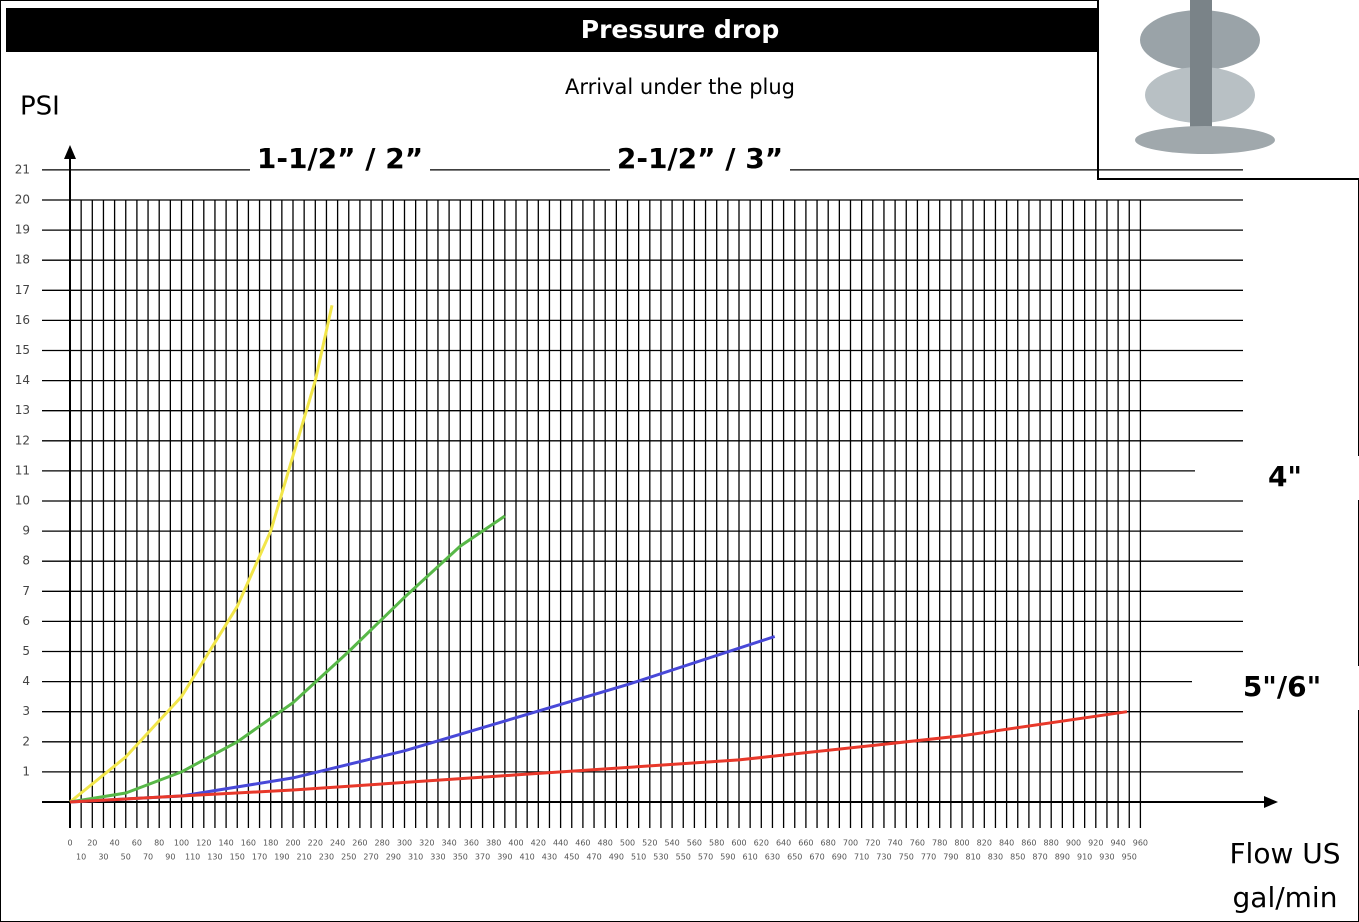 This screenshot has height=922, width=1359. What do you see at coordinates (805, 843) in the screenshot?
I see `x-tick-label: 660` at bounding box center [805, 843].